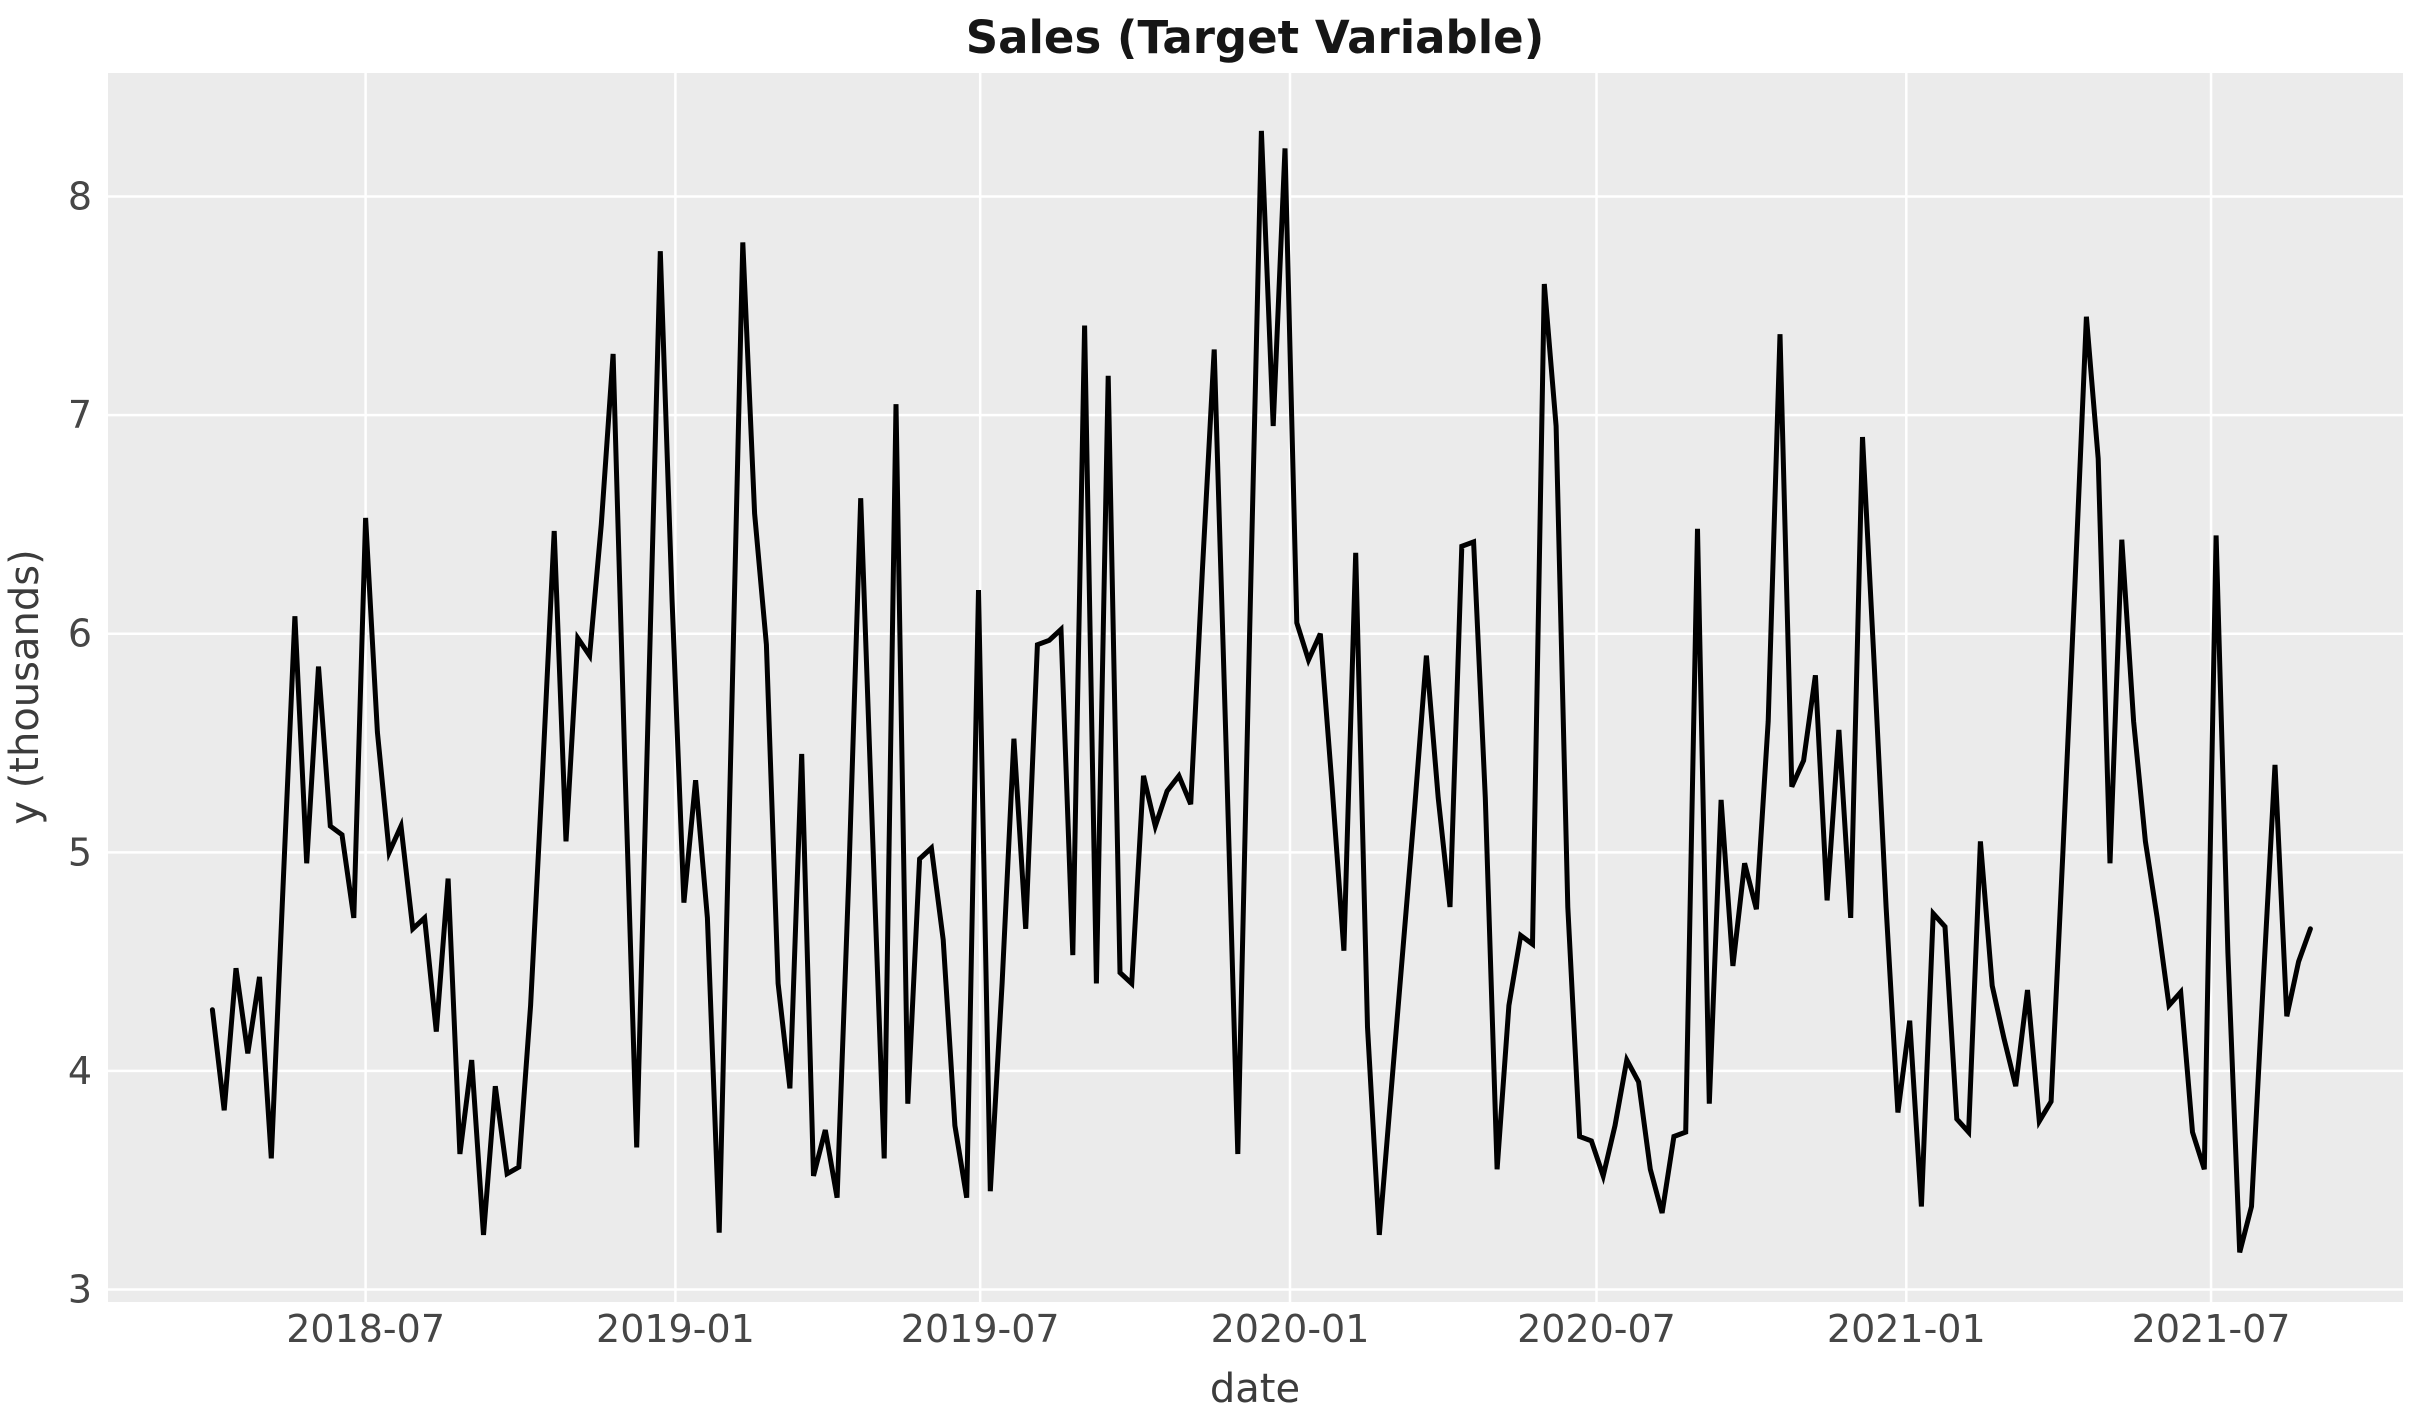 The image size is (2423, 1423). Describe the element at coordinates (1255, 1389) in the screenshot. I see `x-axis-label: date` at that location.